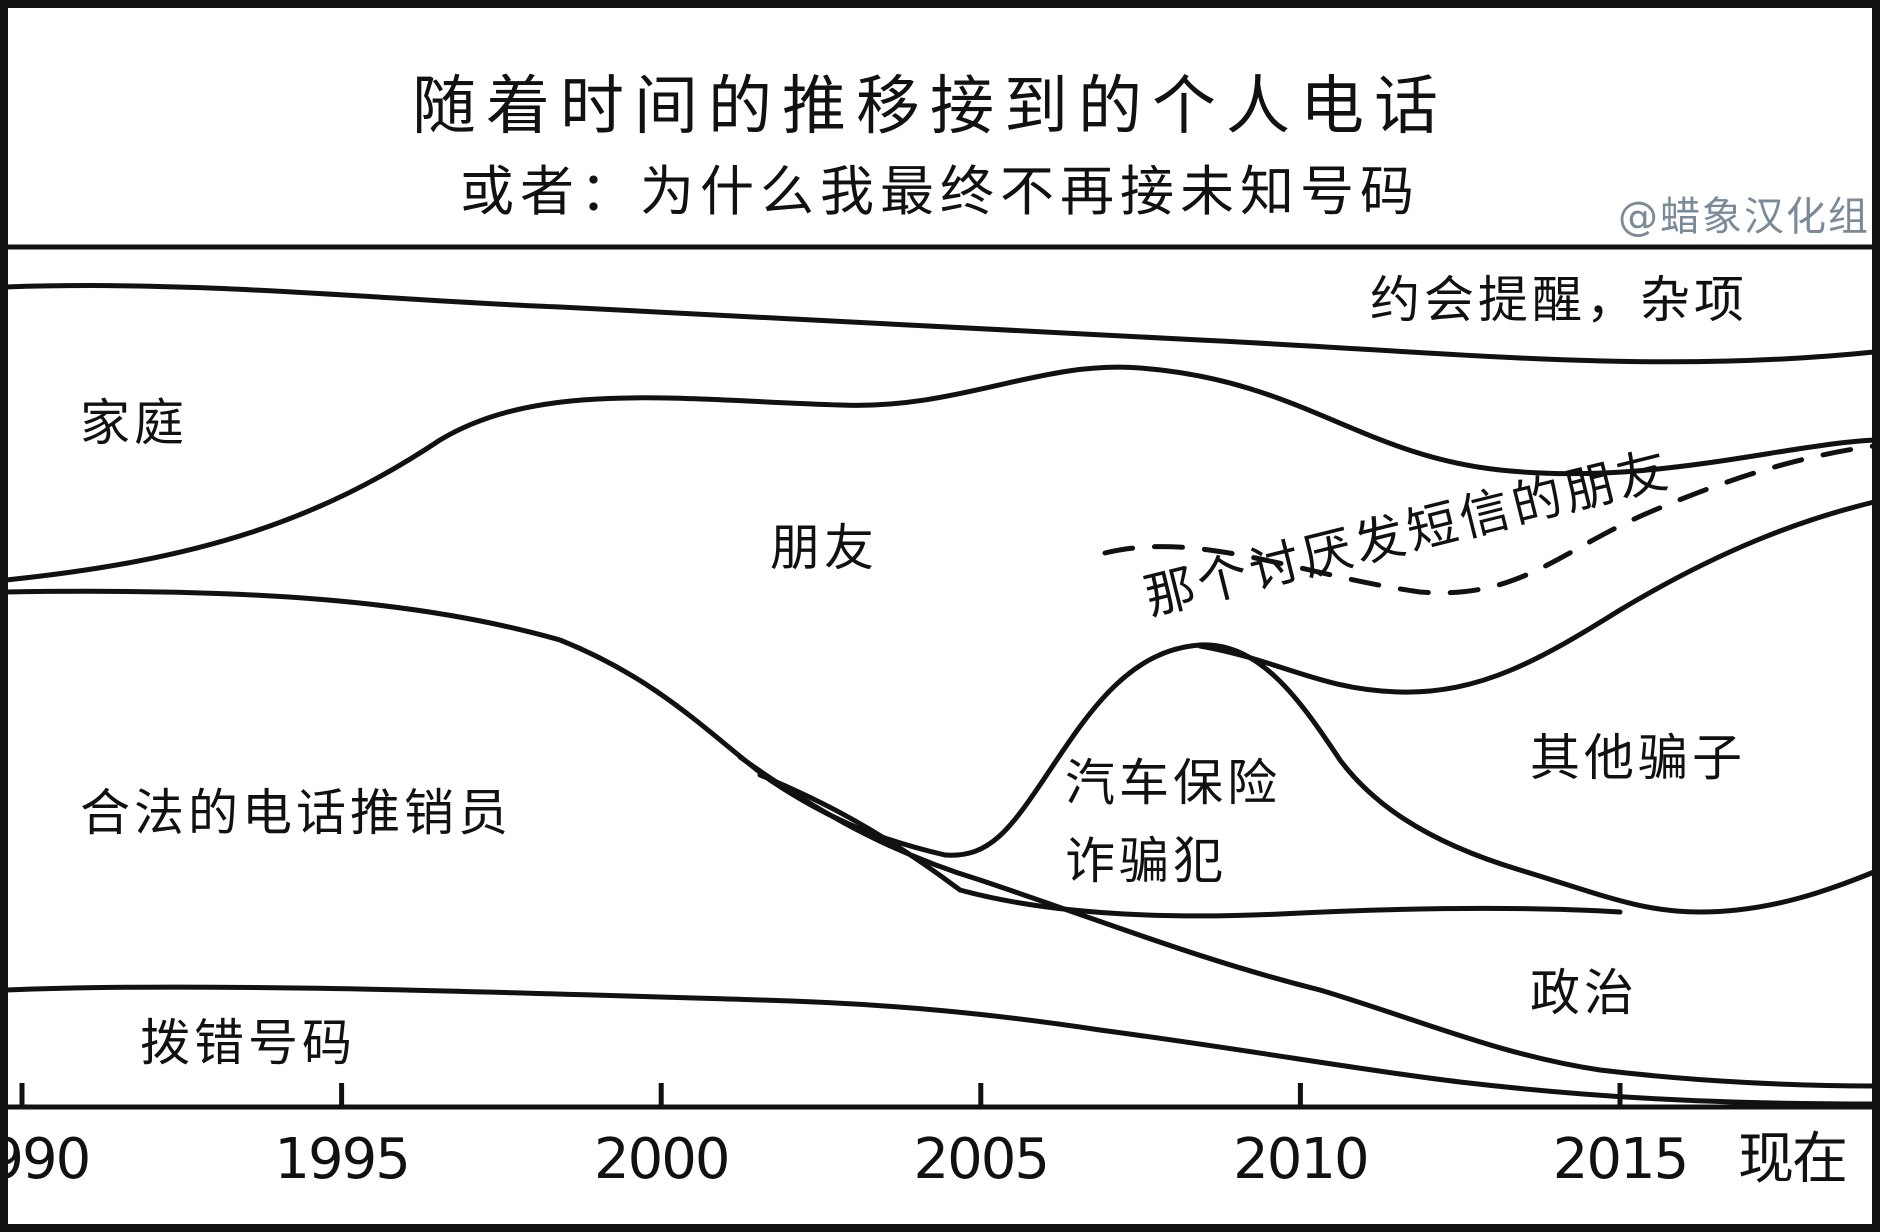 Image resolution: width=1880 pixels, height=1232 pixels. I want to click on boundary-wrong-number, so click(940, 1045).